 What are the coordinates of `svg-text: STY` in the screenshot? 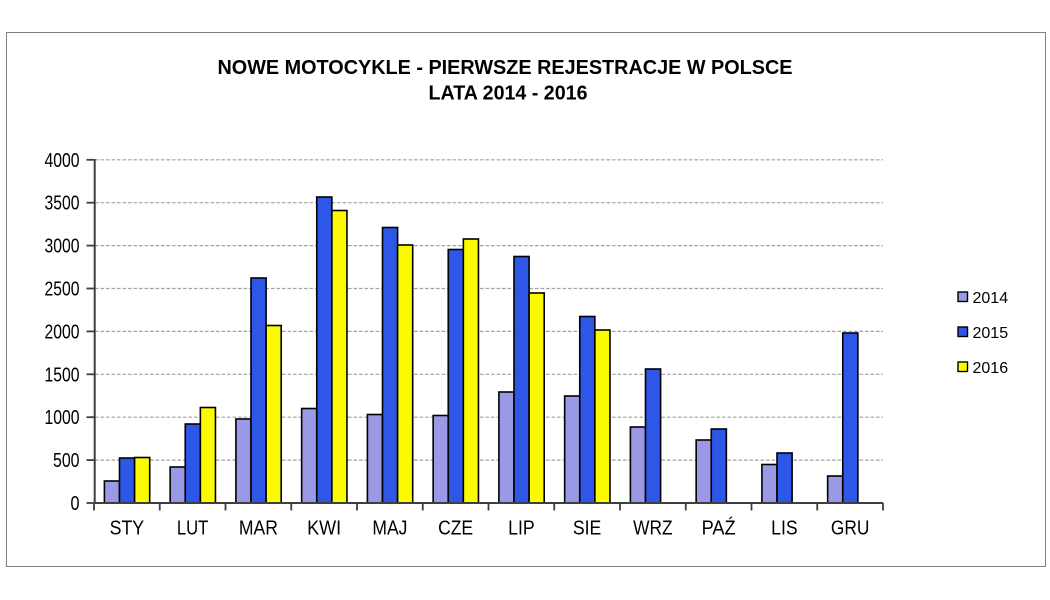 It's located at (127, 529).